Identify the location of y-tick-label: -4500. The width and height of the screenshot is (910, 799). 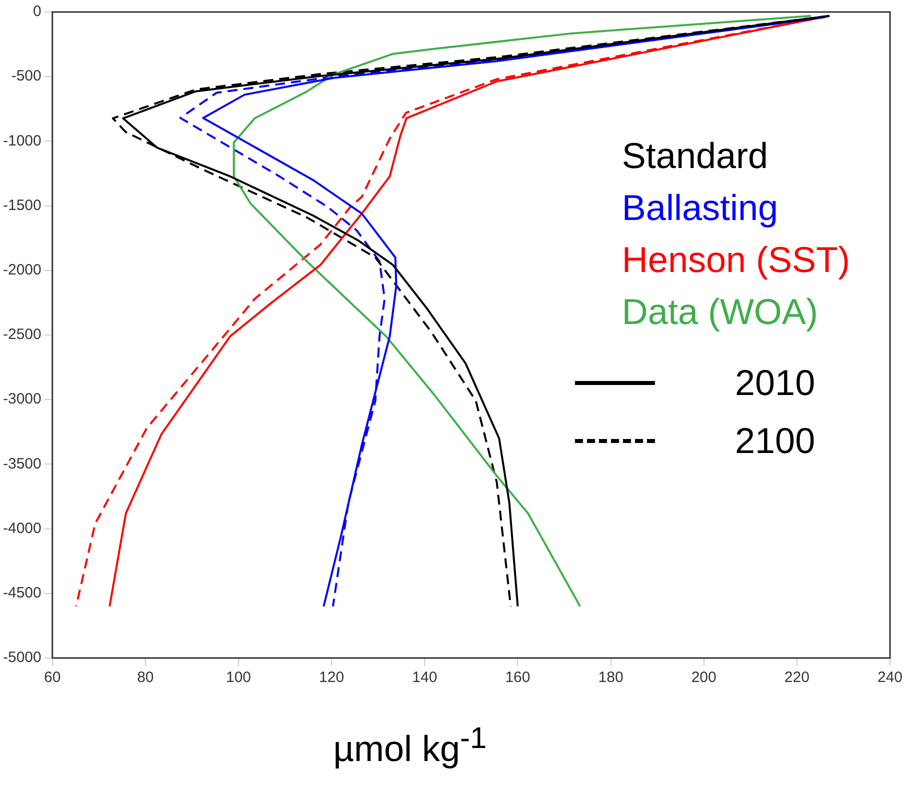
(22, 593).